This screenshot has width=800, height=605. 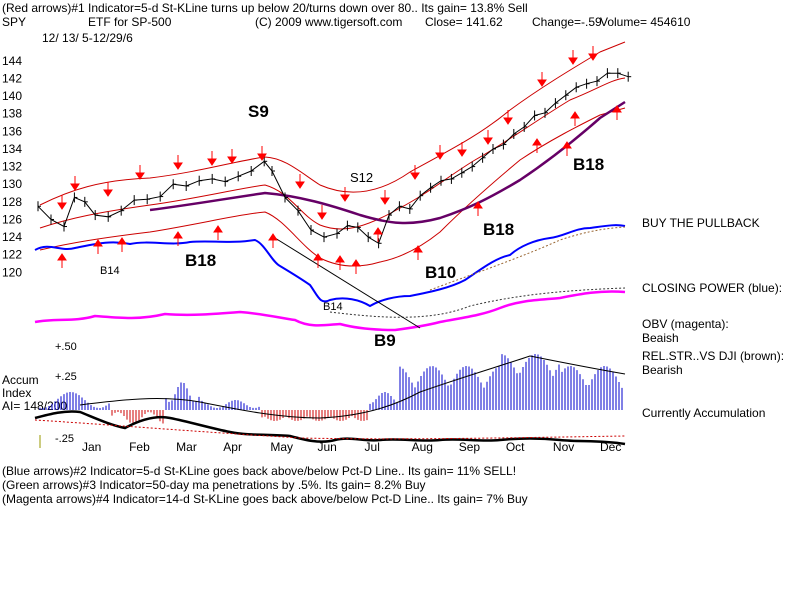 I want to click on month-label: Jan, so click(x=91, y=447).